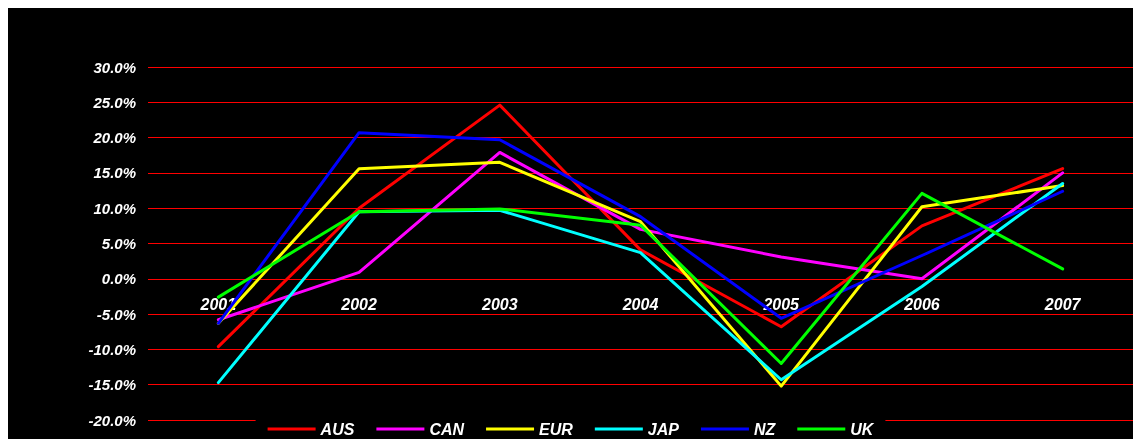  Describe the element at coordinates (358, 305) in the screenshot. I see `x-tick-label: 2002` at that location.